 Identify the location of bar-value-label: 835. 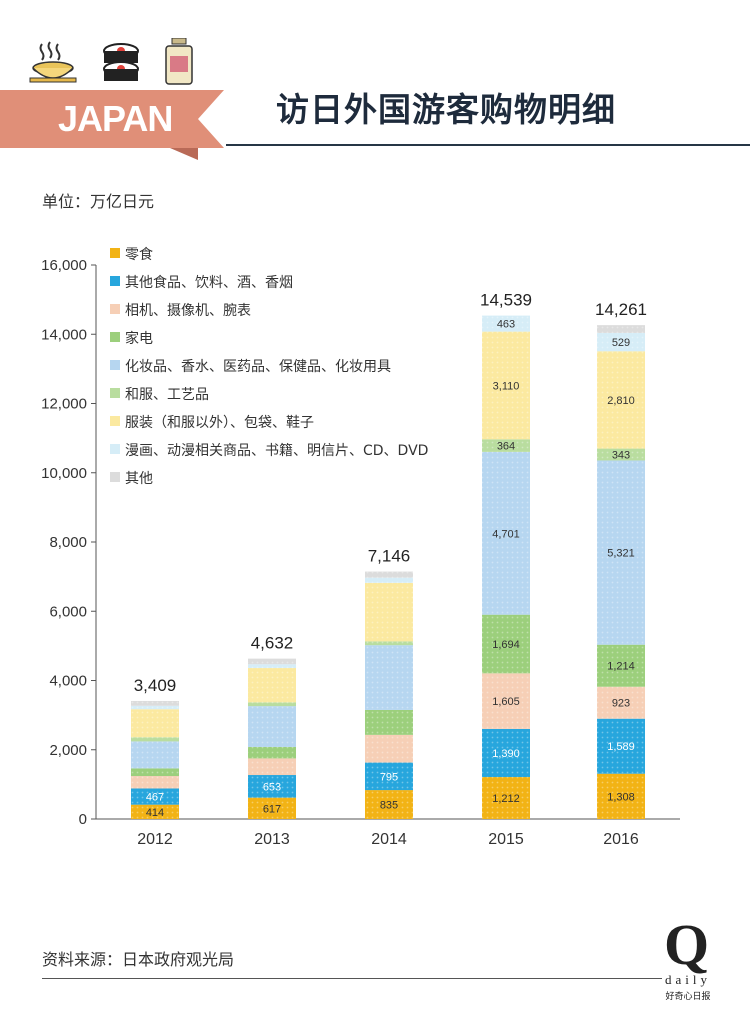
(389, 806).